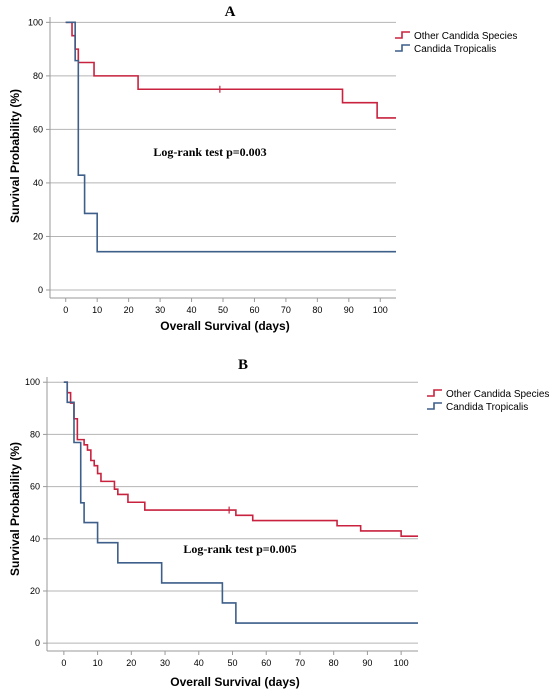 This screenshot has height=694, width=550. Describe the element at coordinates (65, 310) in the screenshot. I see `panel-a-x-tick-label-0: 0` at that location.